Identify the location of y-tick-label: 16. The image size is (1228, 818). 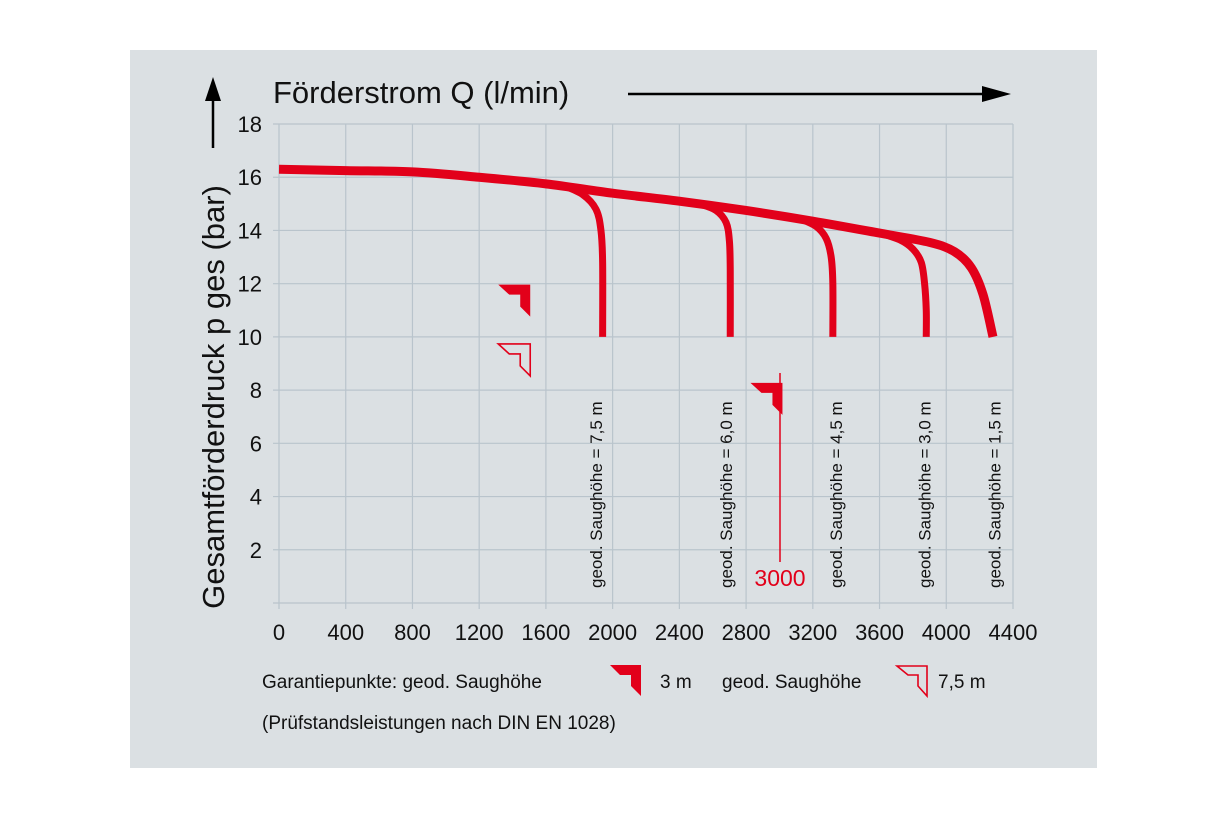
(250, 177).